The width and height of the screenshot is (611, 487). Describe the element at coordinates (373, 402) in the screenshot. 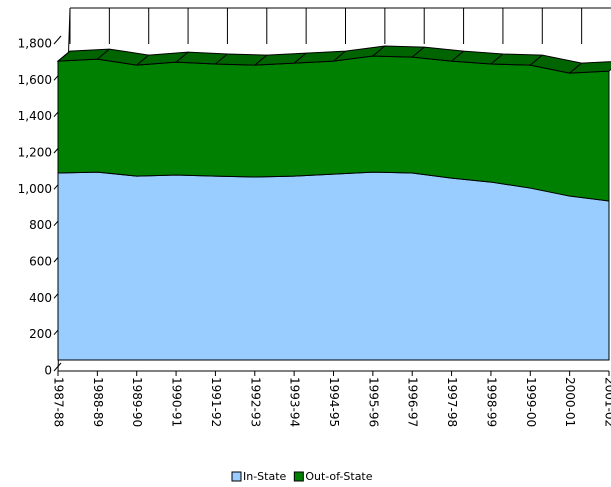

I see `x-tick-label: 1995-96` at that location.